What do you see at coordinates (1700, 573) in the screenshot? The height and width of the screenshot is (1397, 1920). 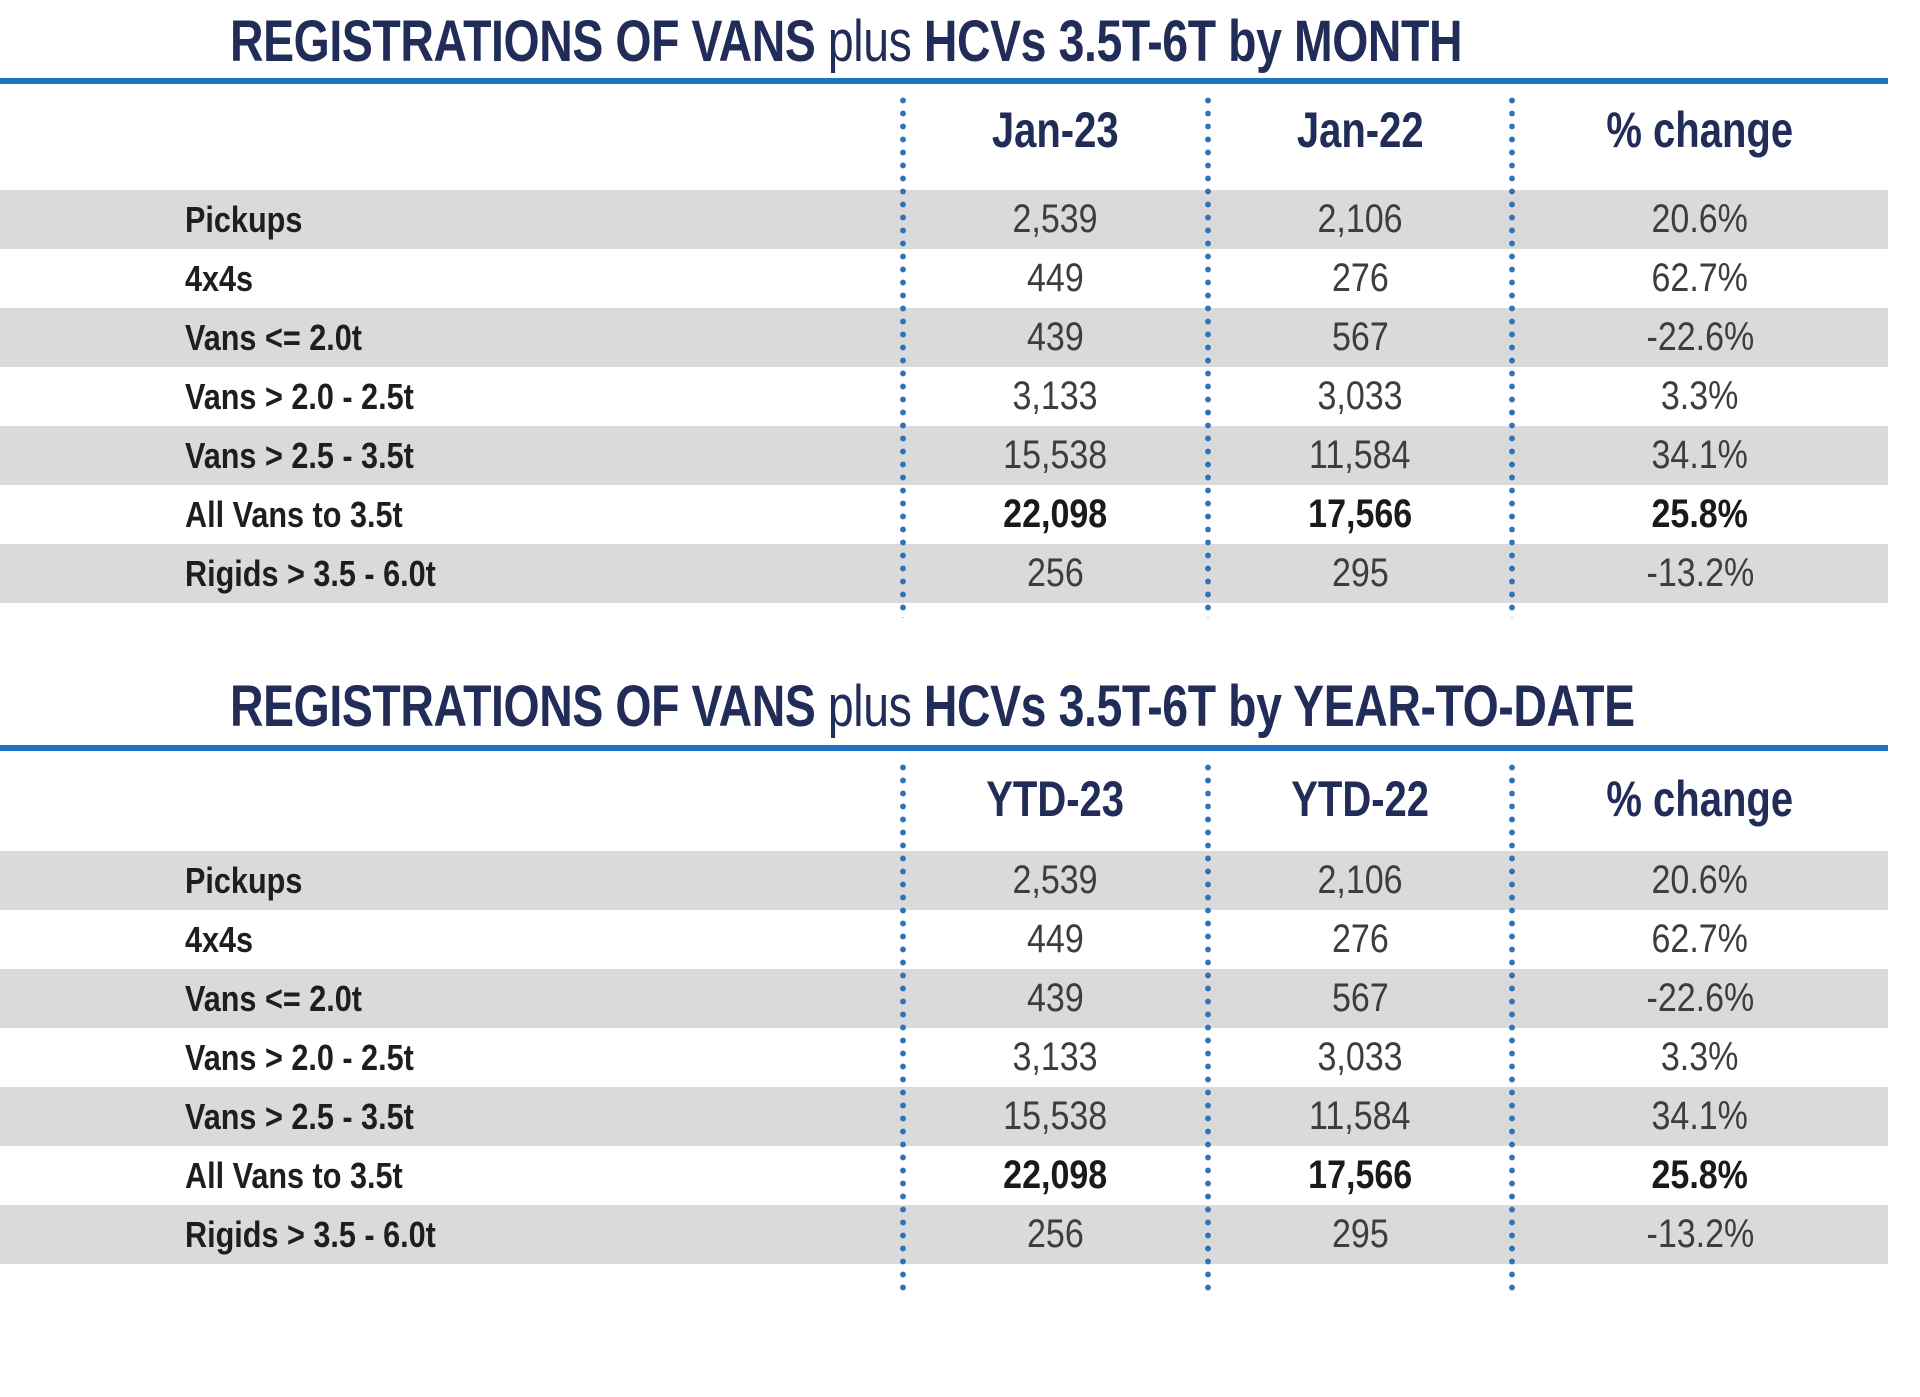 I see `pct-change-cell: -13.2%` at bounding box center [1700, 573].